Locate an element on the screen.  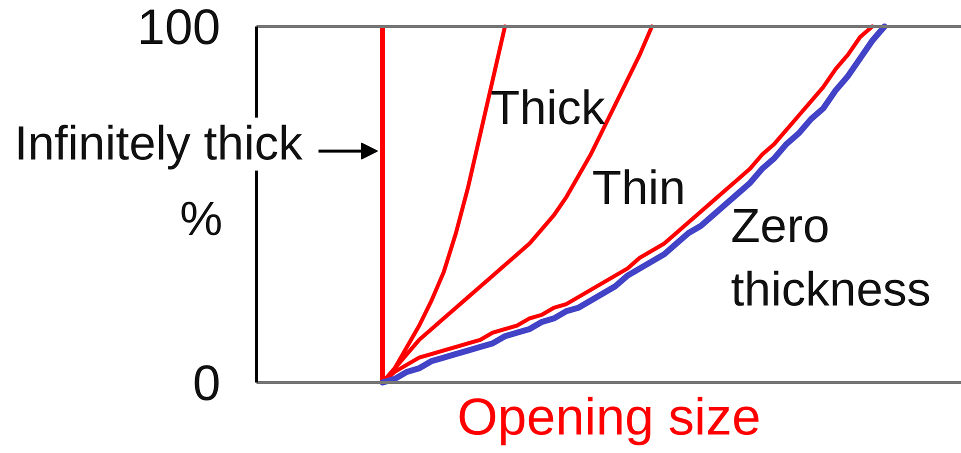
series-label: Thick is located at coordinates (548, 108).